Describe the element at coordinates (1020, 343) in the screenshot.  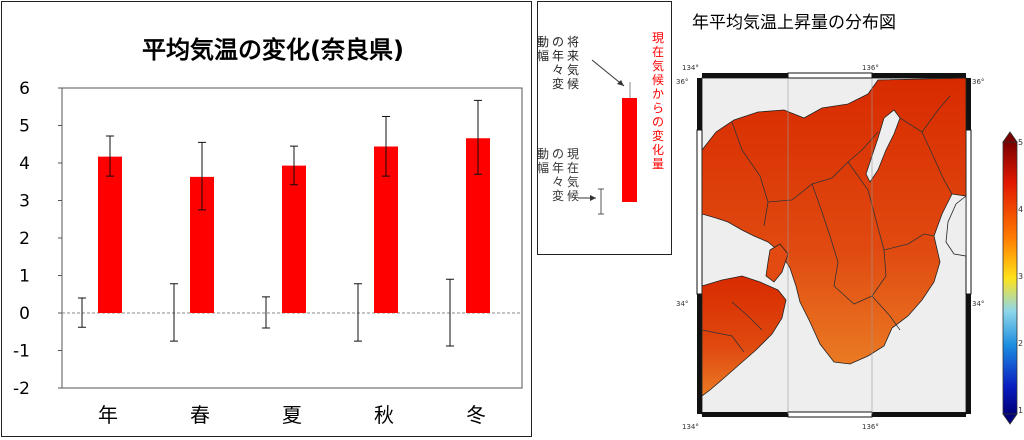
I see `colorbar-label: 2` at that location.